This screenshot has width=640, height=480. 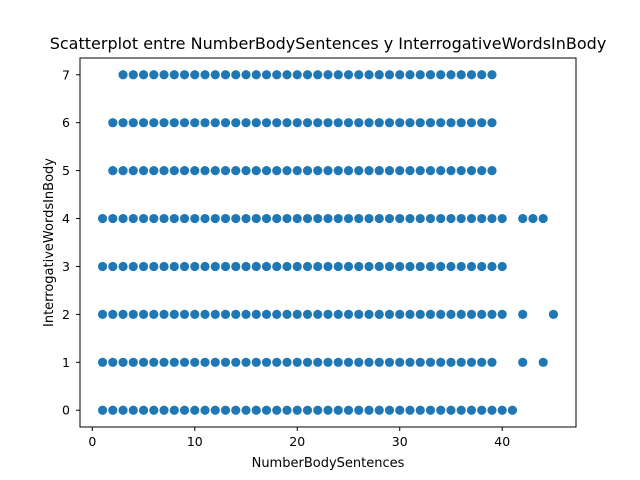 What do you see at coordinates (400, 441) in the screenshot?
I see `x-tick-label: 30` at bounding box center [400, 441].